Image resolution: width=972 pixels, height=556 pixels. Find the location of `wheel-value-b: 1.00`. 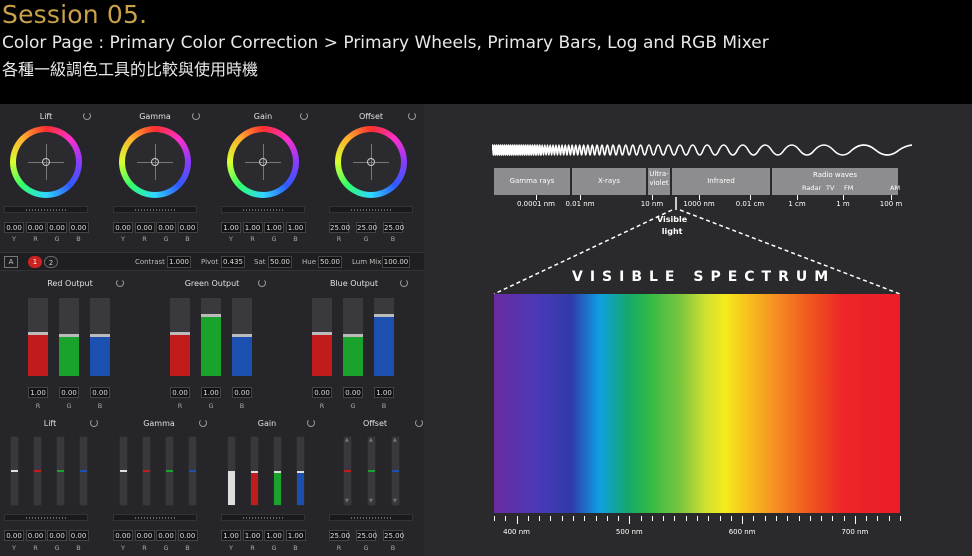

wheel-value-b: 1.00 is located at coordinates (295, 227).